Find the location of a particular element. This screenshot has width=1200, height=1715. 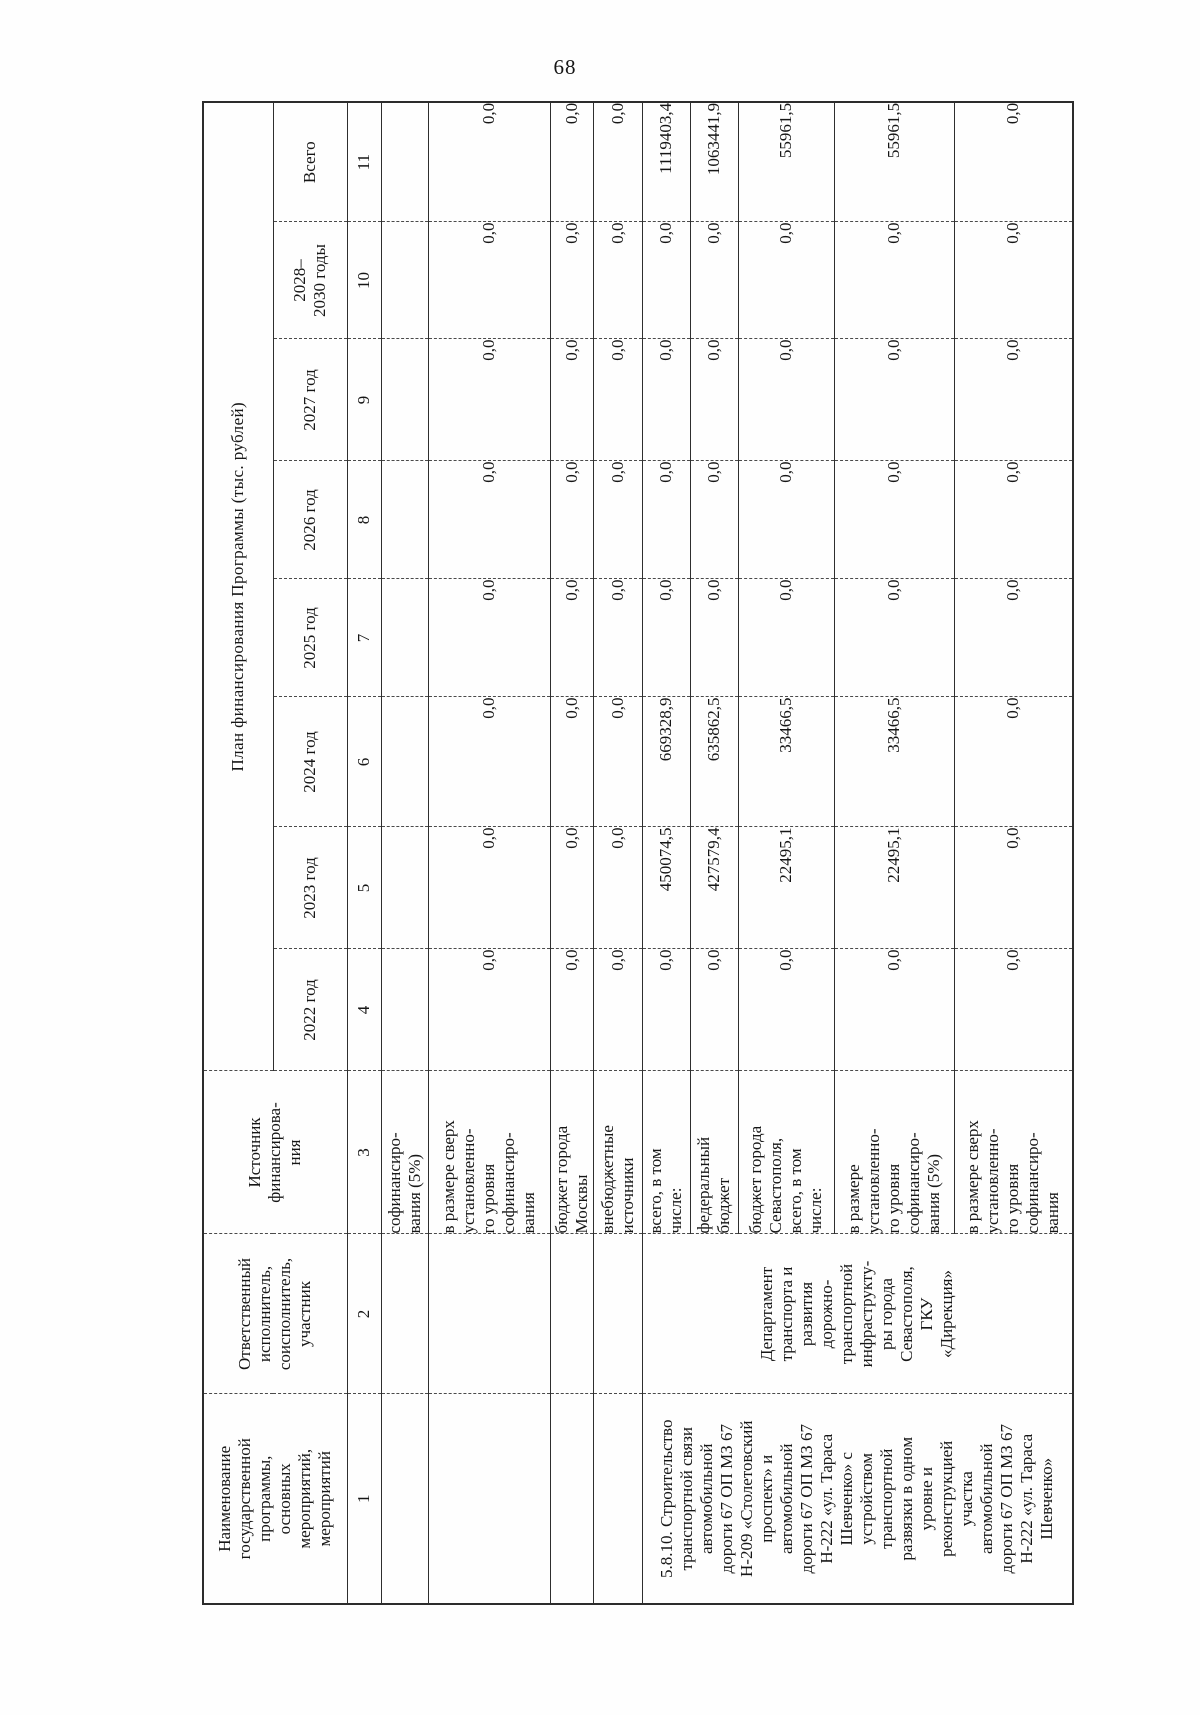

col-number: 3 is located at coordinates (364, 1152).